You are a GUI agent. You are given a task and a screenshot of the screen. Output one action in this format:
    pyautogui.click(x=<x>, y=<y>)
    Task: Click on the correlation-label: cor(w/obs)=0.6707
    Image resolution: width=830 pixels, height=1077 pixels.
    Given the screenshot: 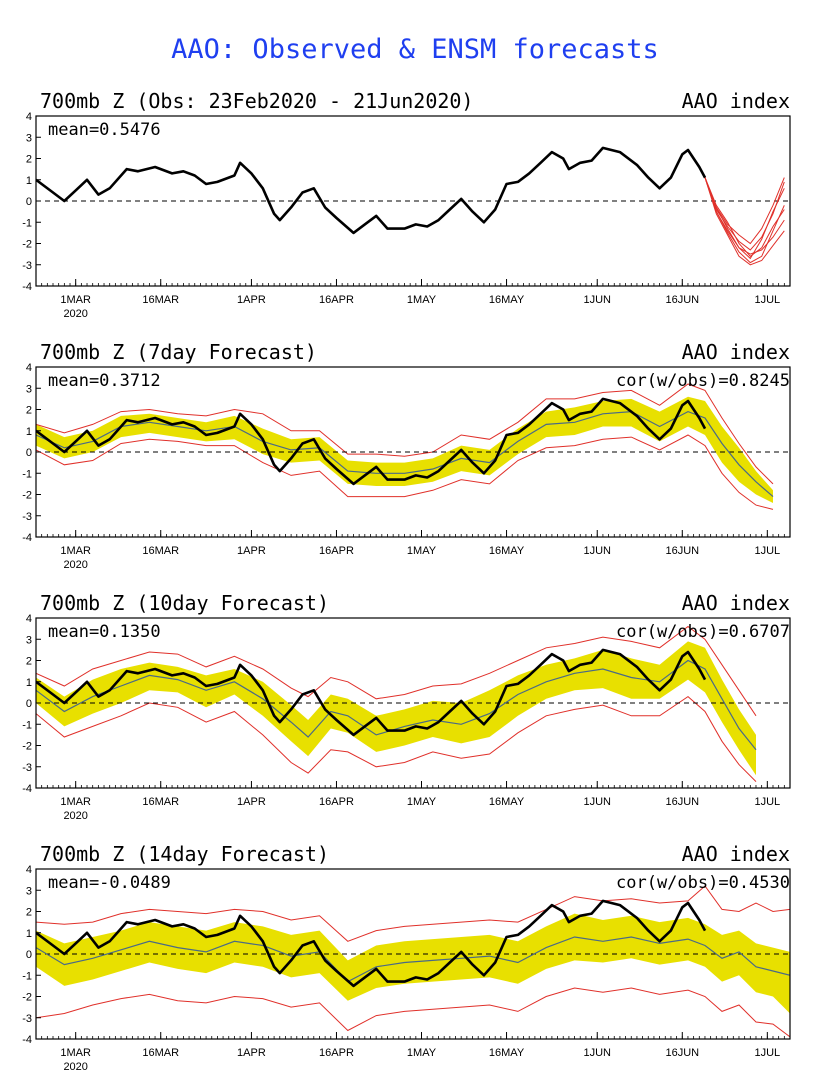 What is the action you would take?
    pyautogui.click(x=703, y=632)
    